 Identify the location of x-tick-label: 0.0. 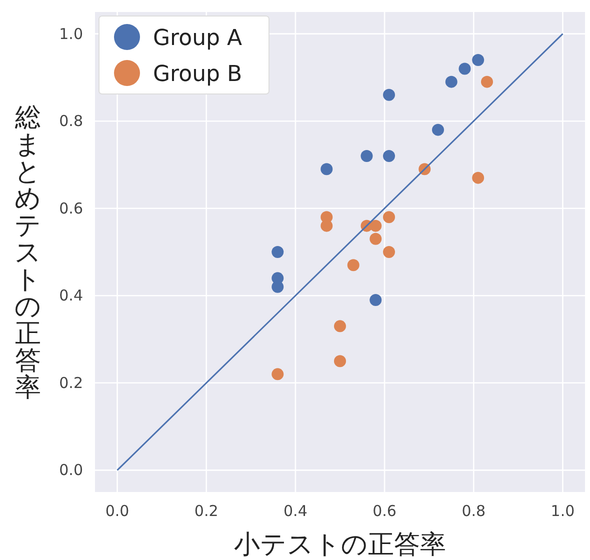
(117, 511).